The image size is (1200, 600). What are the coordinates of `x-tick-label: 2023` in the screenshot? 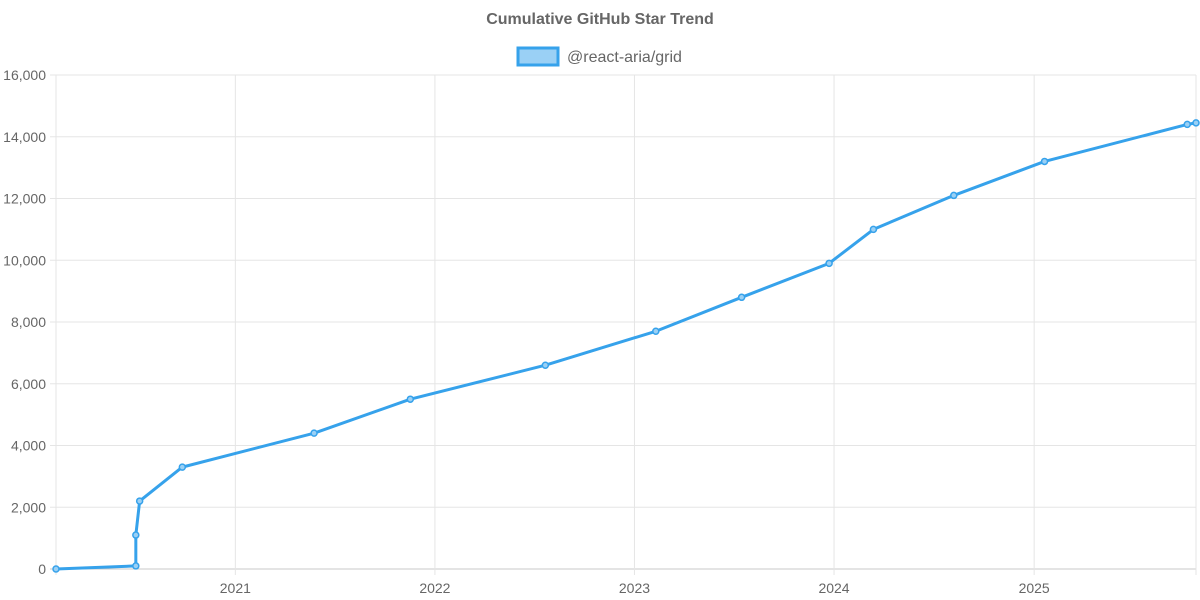 It's located at (634, 588).